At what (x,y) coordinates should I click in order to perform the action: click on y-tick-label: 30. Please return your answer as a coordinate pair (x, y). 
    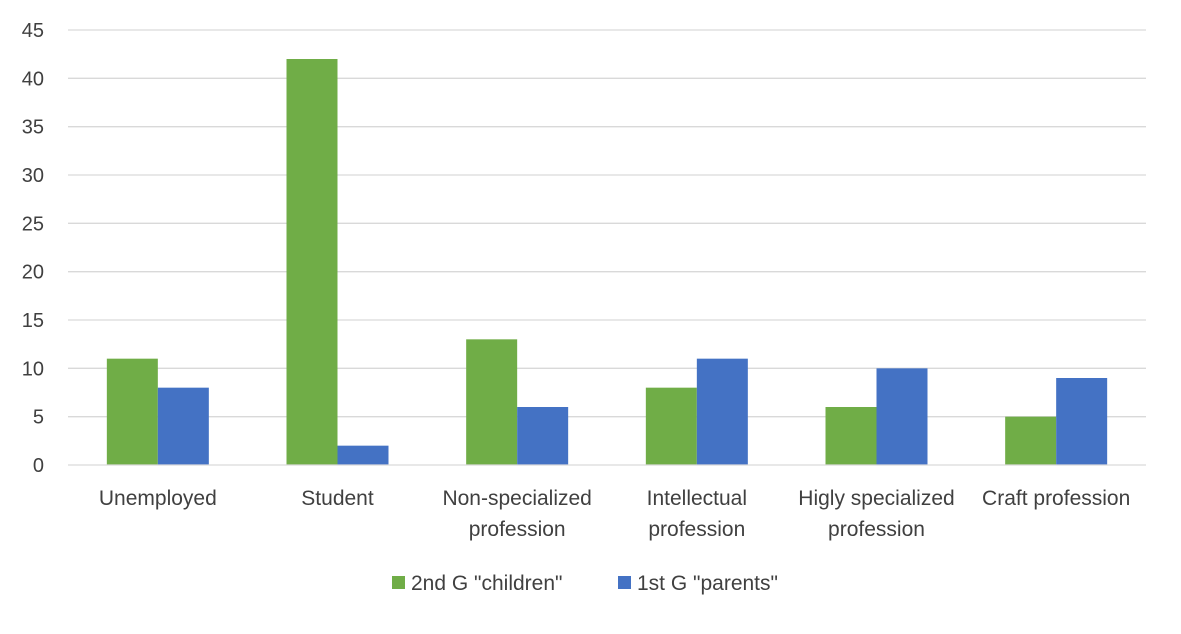
    Looking at the image, I should click on (33, 176).